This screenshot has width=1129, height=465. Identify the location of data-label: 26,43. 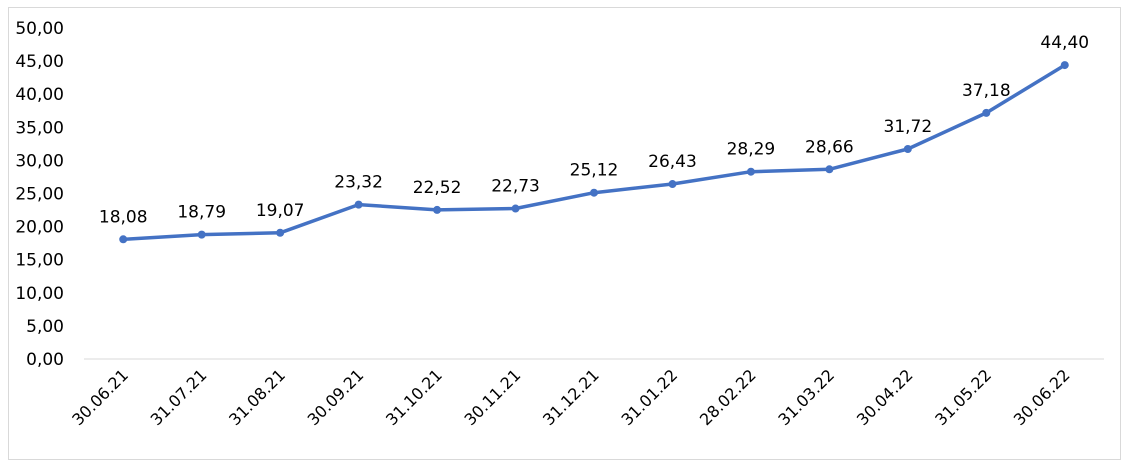
(672, 162).